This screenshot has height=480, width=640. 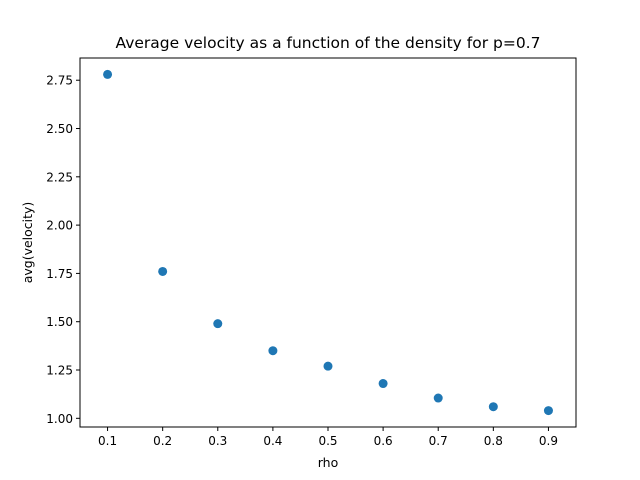 I want to click on x-tick-label: 0.7, so click(x=438, y=441).